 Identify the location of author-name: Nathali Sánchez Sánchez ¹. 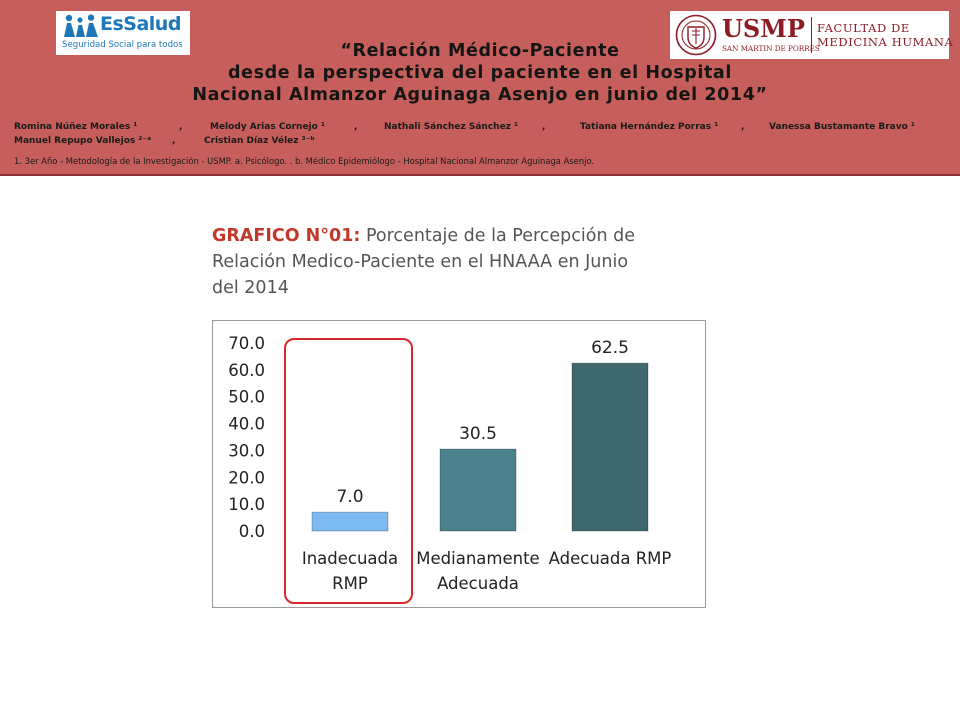
(451, 127).